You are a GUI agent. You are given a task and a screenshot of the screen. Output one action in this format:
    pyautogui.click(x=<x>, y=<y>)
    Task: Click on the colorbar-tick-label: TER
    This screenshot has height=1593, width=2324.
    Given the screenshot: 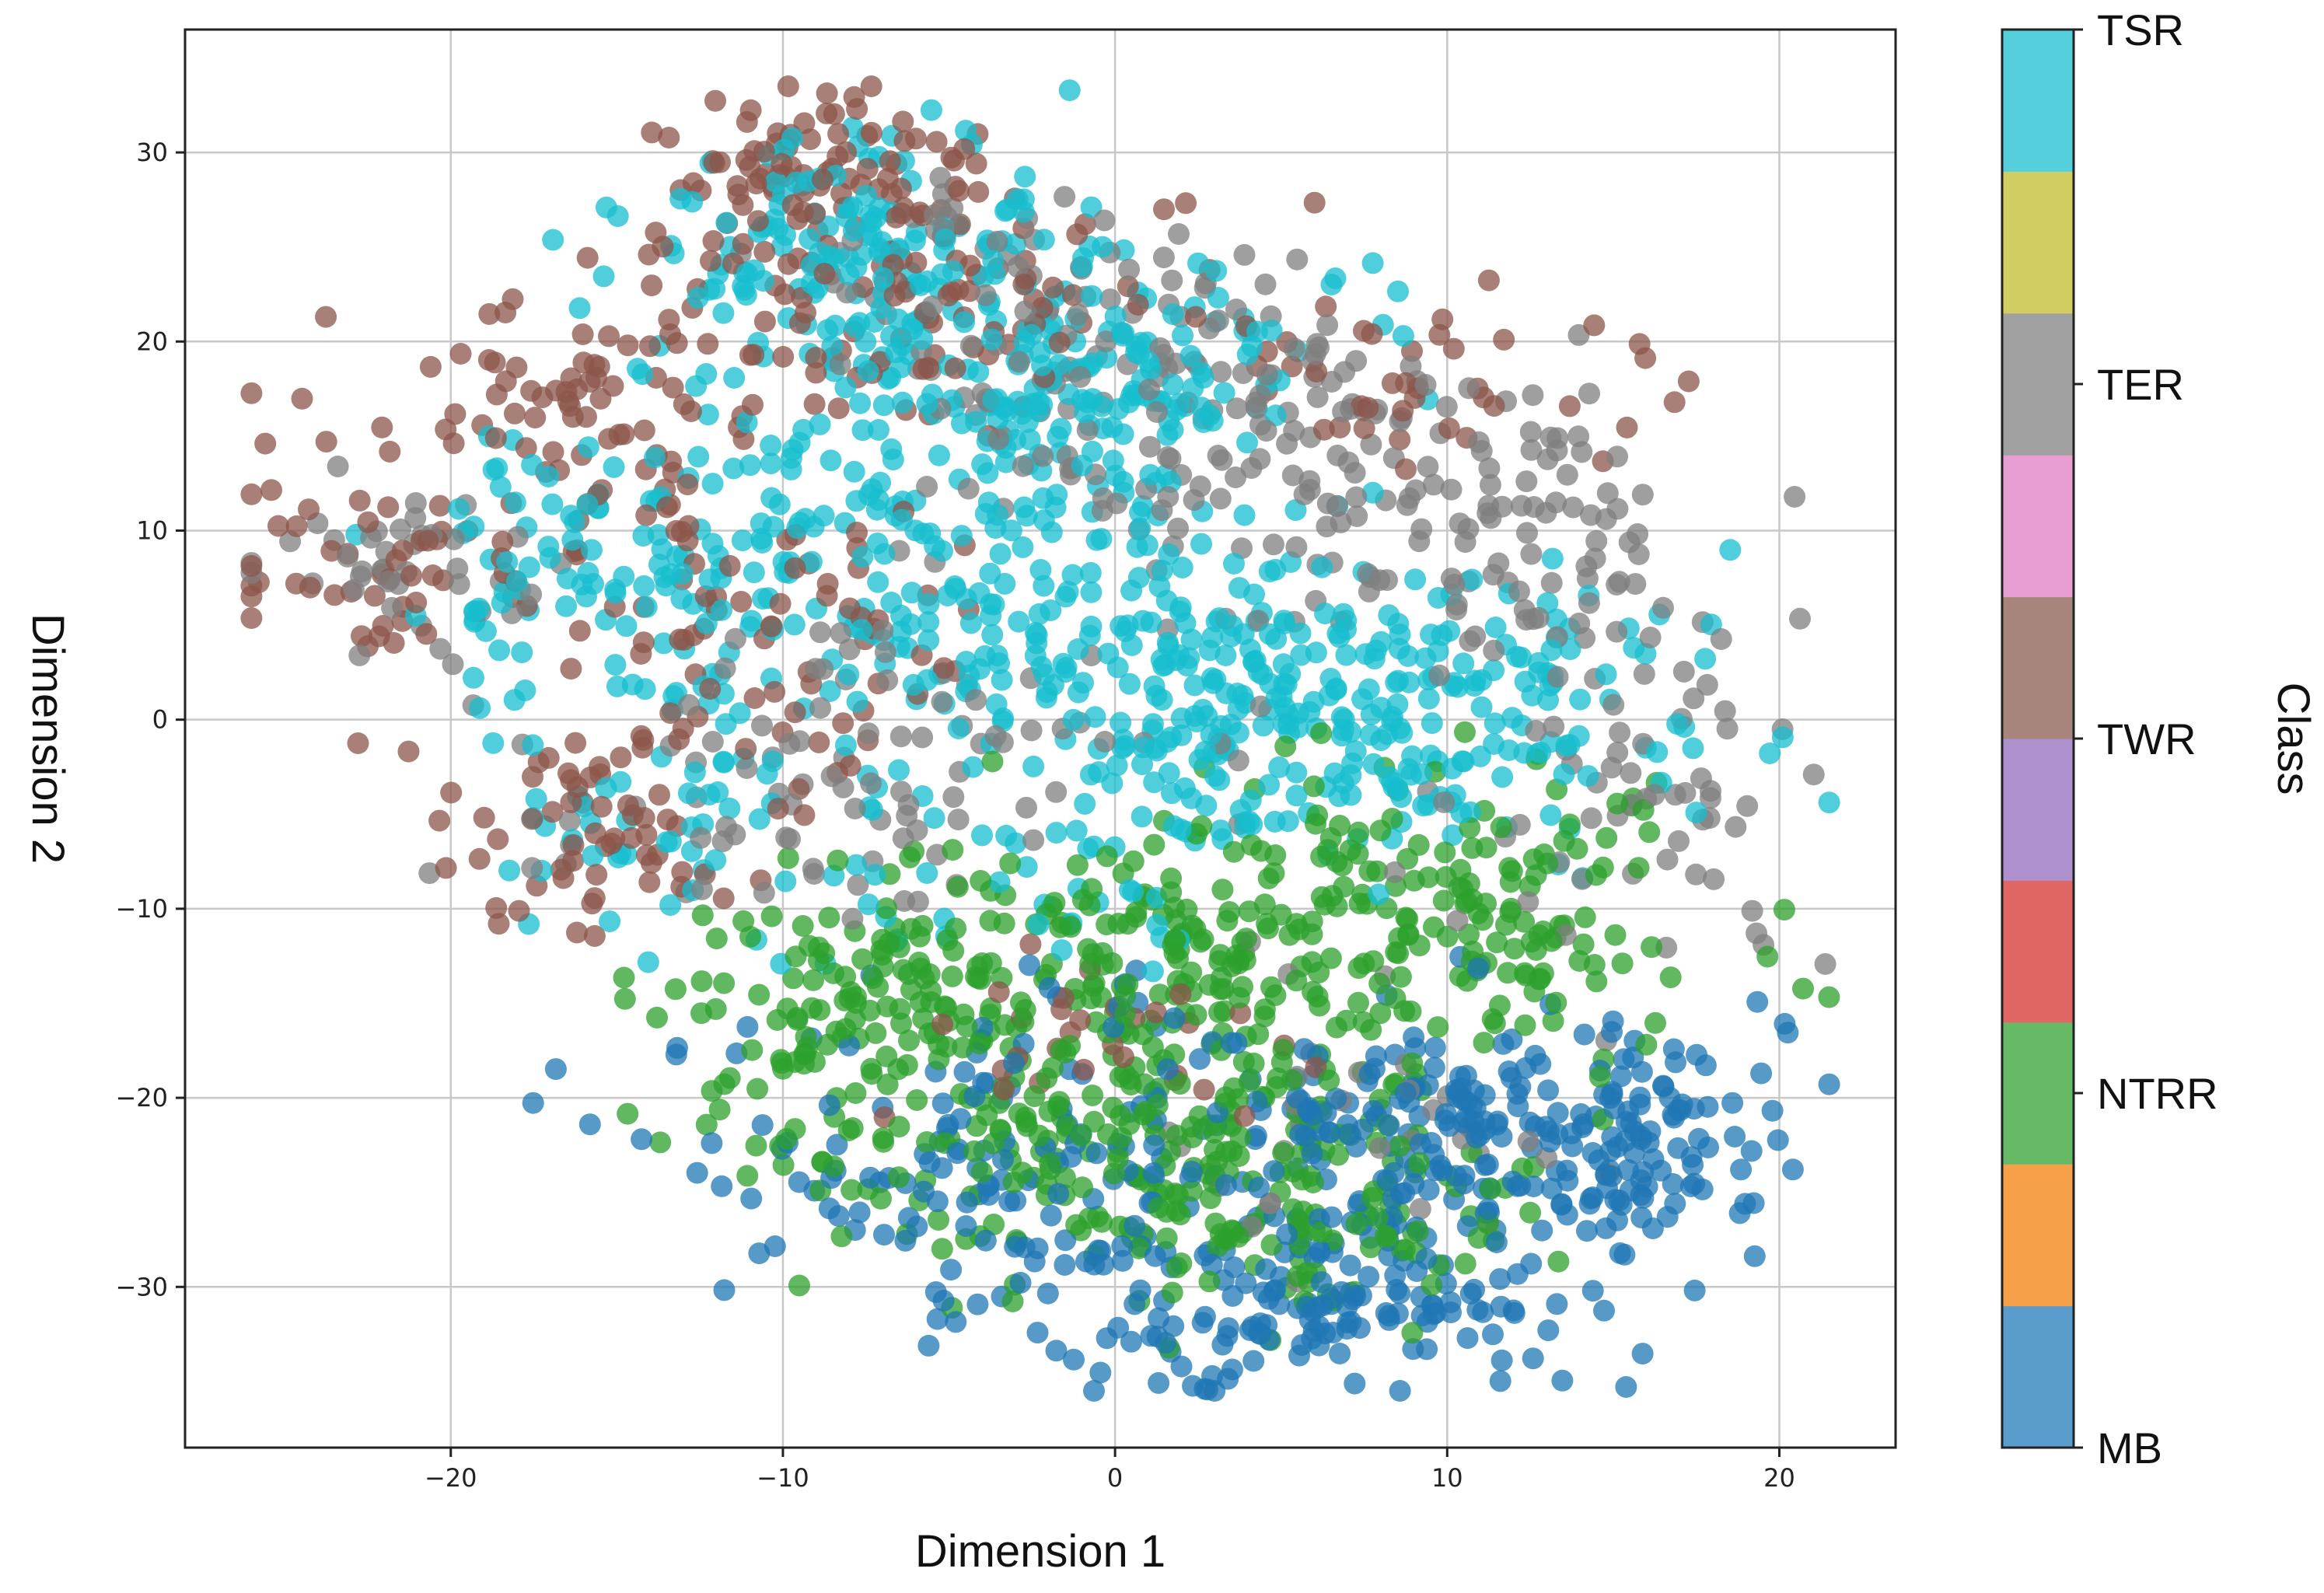 What is the action you would take?
    pyautogui.click(x=2140, y=384)
    